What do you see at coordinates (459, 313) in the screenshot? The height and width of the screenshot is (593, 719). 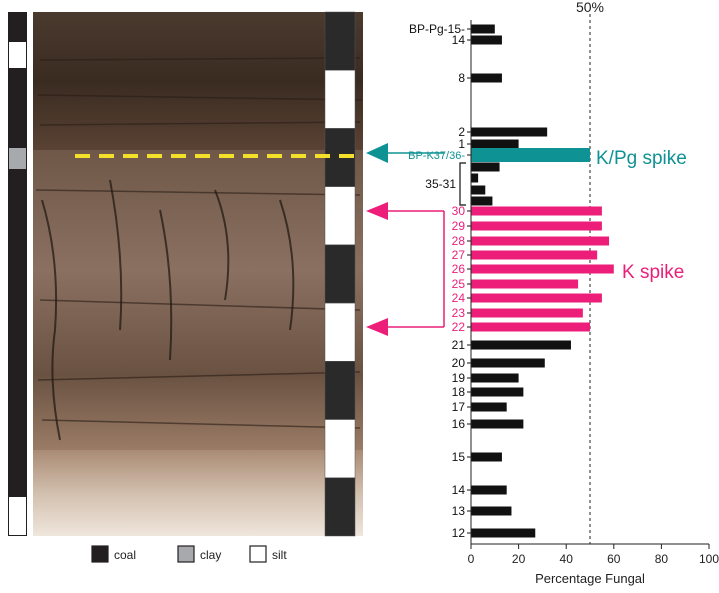 I see `sample-label: 23` at bounding box center [459, 313].